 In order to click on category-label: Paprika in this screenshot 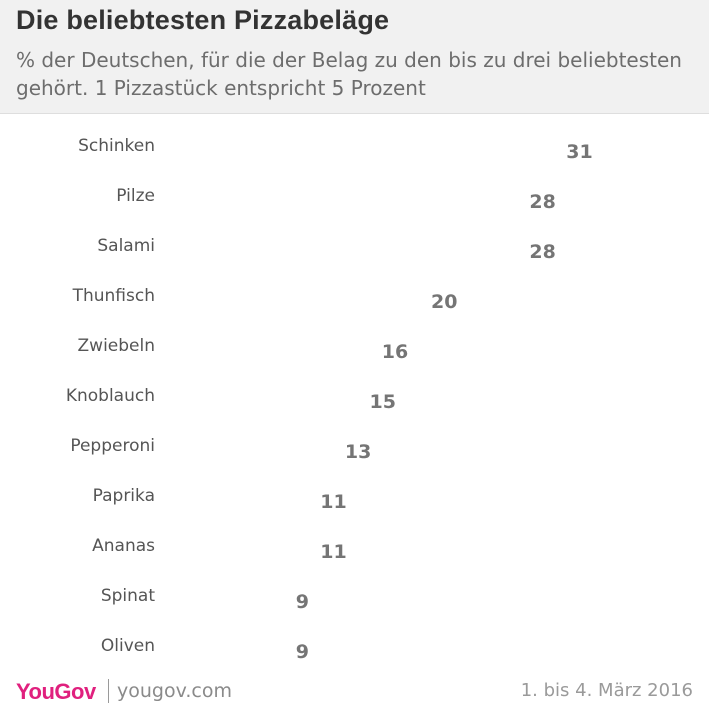, I will do `click(124, 496)`.